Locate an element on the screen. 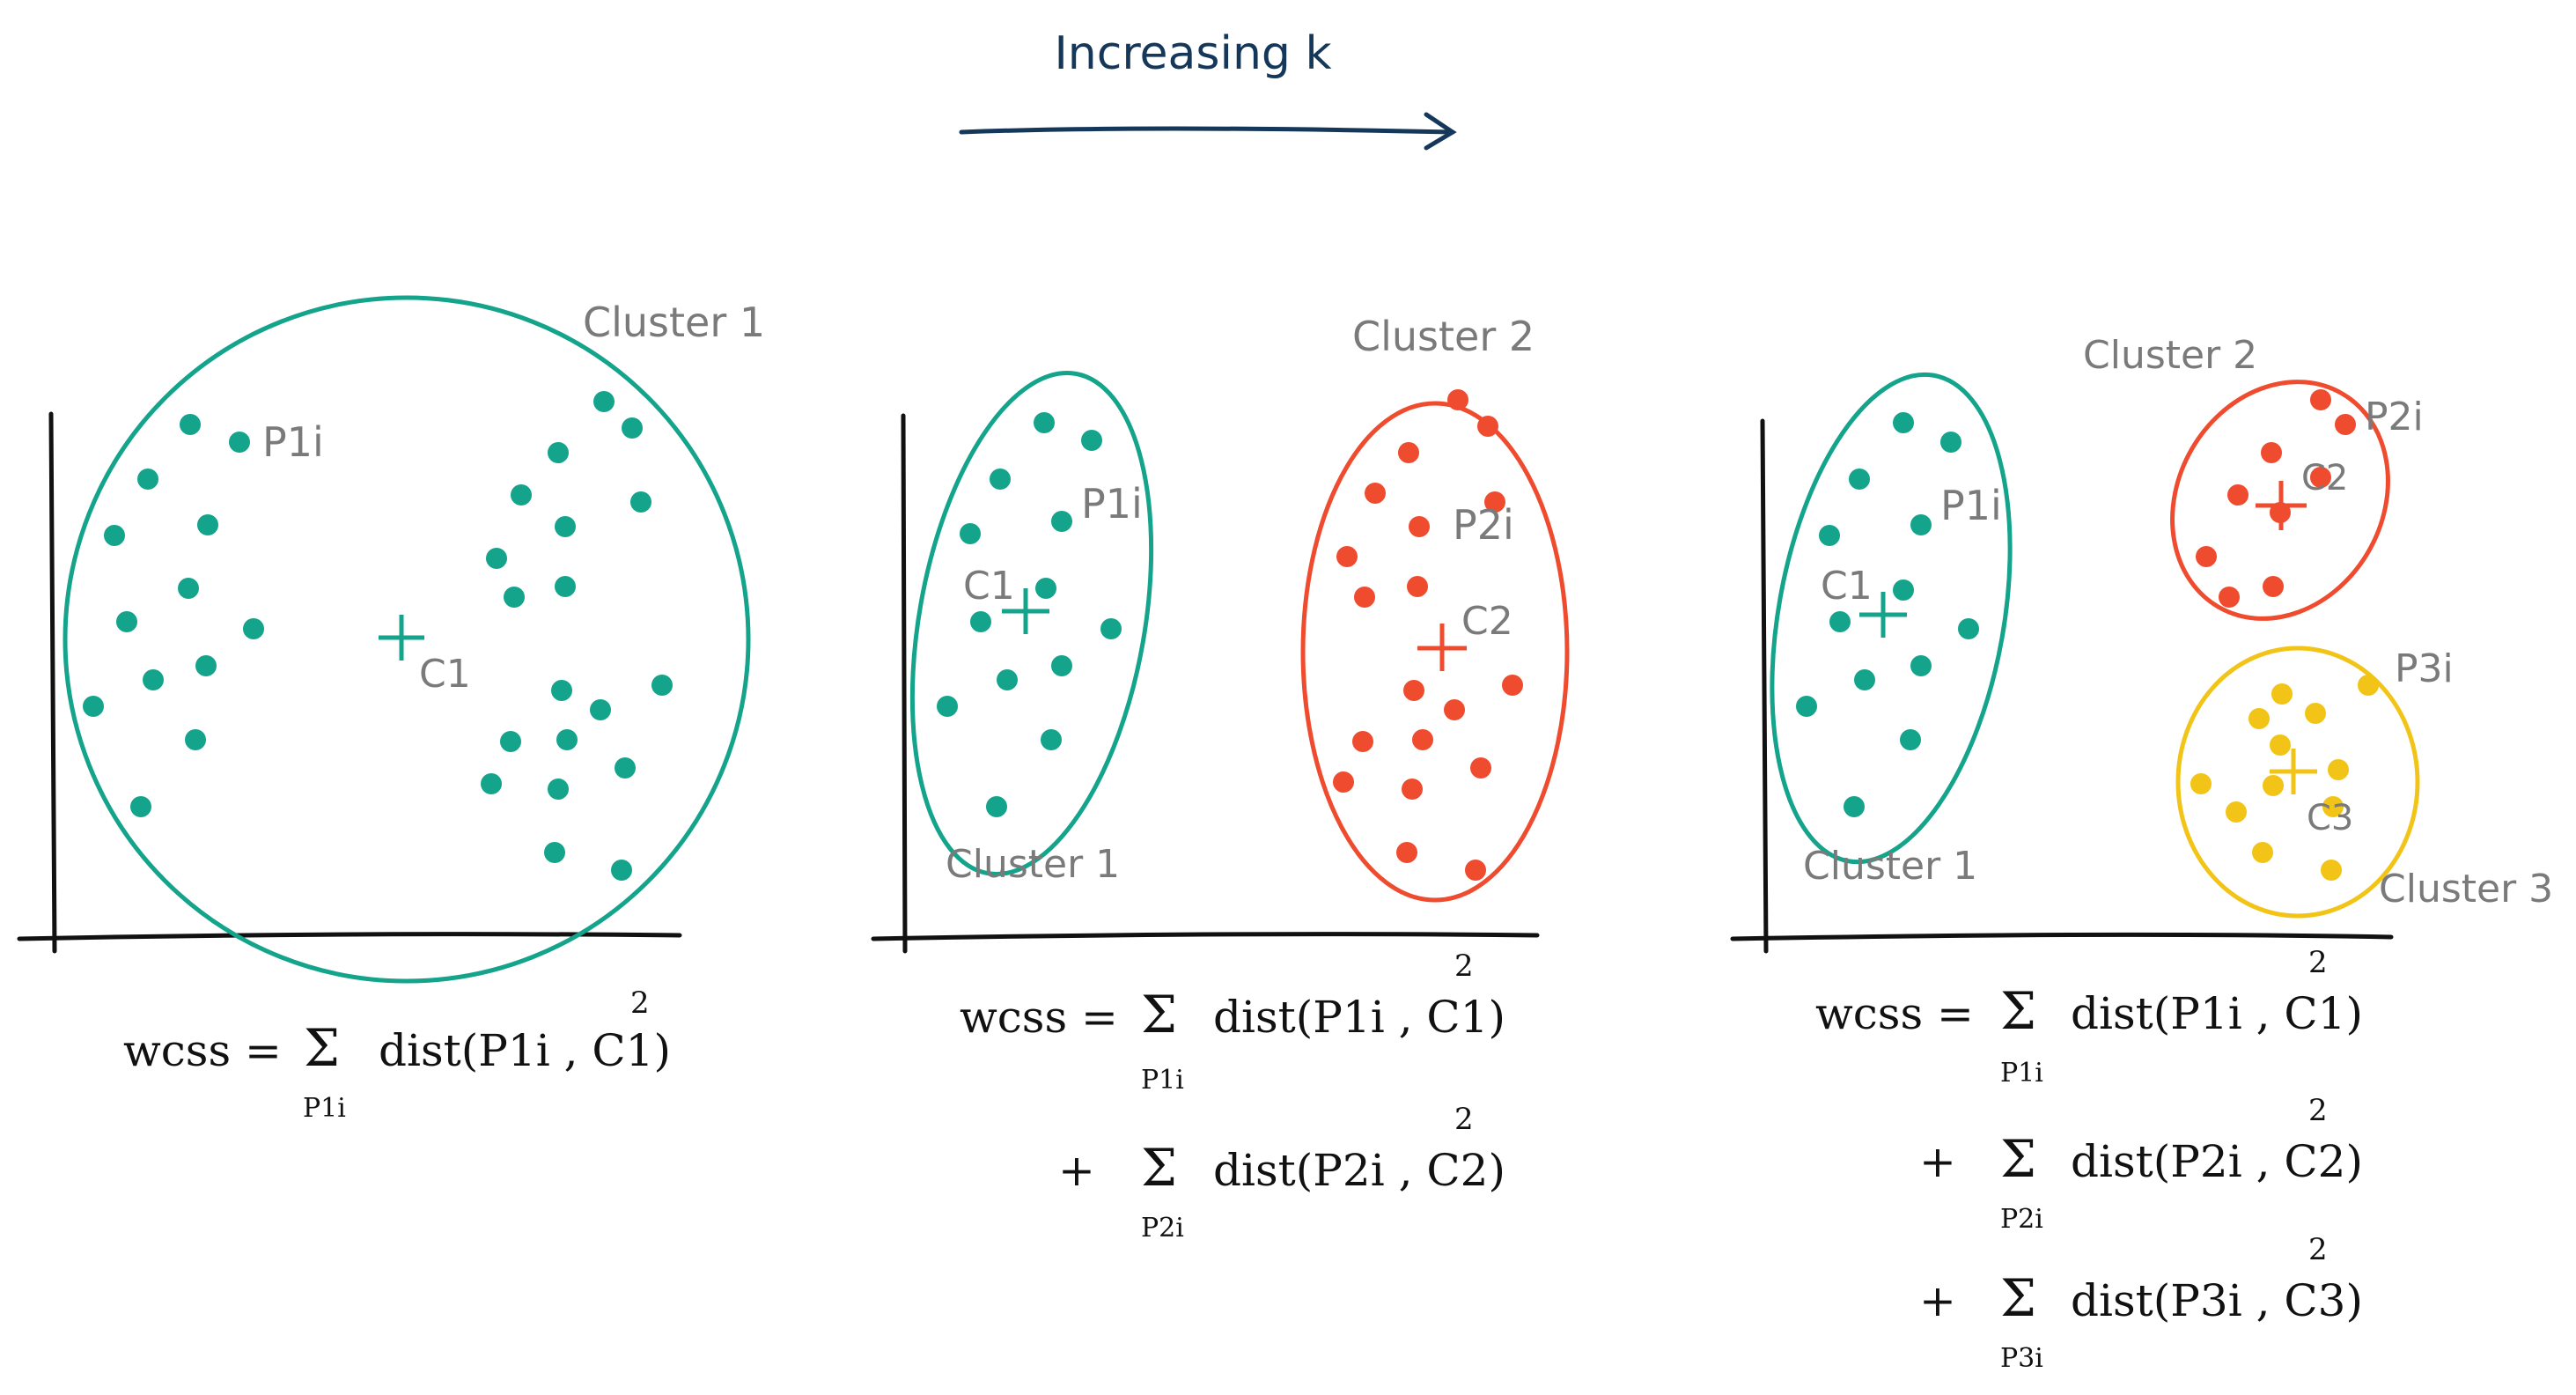 The height and width of the screenshot is (1395, 2576). centroid-label-c3: C3 is located at coordinates (2330, 818).